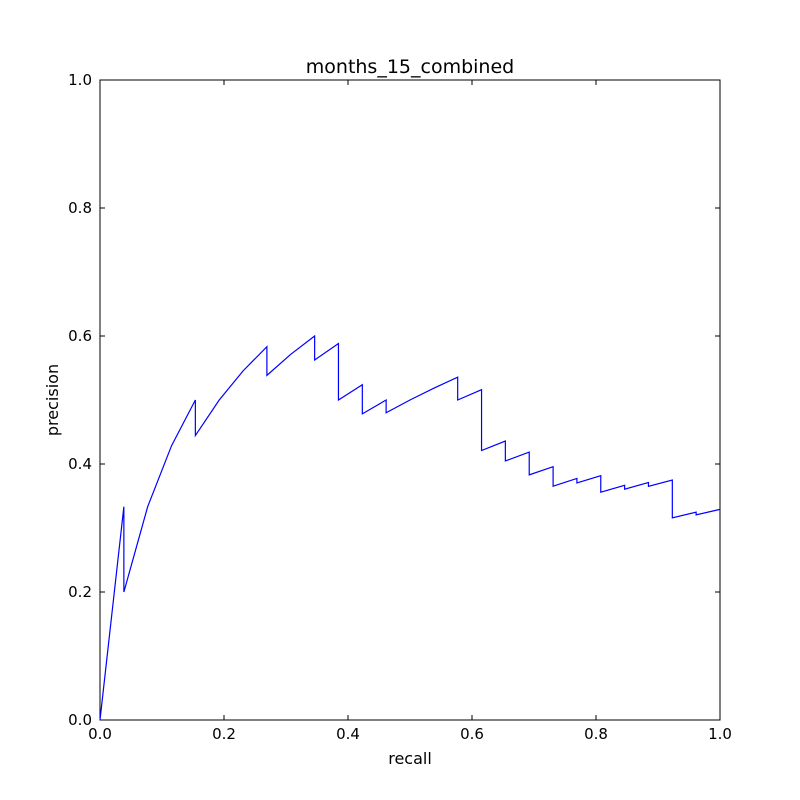 This screenshot has width=800, height=800. I want to click on y-tick-label: 0.4, so click(80, 464).